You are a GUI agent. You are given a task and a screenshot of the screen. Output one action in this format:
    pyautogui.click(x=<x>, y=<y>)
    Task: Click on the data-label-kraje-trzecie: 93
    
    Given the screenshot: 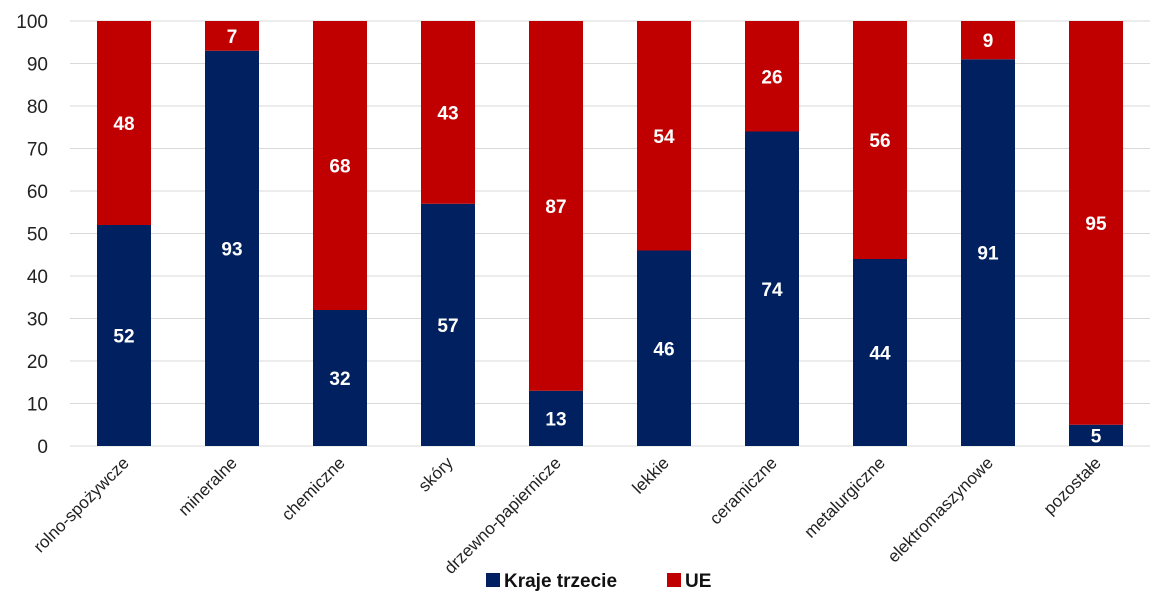 What is the action you would take?
    pyautogui.click(x=231, y=249)
    